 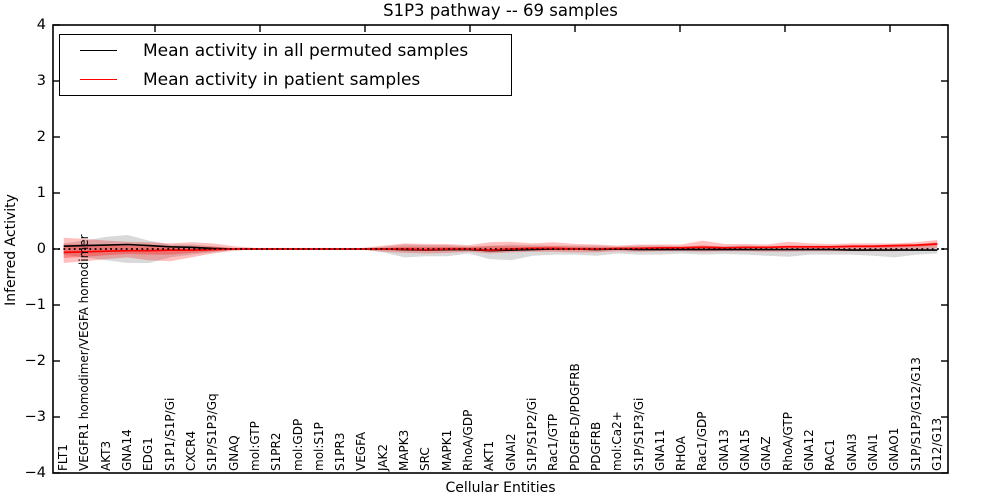 I want to click on x-entity-label: mol:S1P, so click(x=318, y=446).